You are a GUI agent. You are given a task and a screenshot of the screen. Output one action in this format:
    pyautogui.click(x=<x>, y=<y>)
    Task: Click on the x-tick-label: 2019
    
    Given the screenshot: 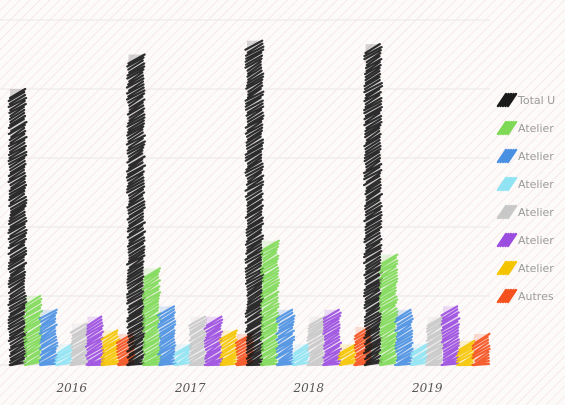 What is the action you would take?
    pyautogui.click(x=427, y=388)
    